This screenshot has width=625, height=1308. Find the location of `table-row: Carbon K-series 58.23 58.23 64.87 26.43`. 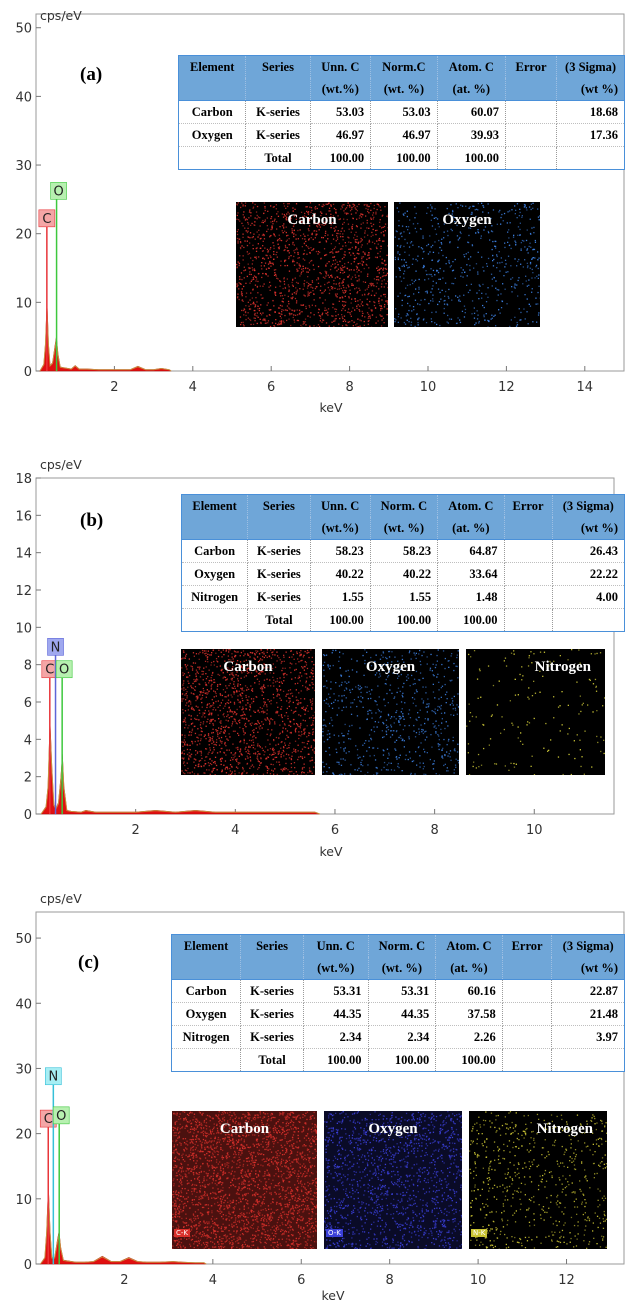

table-row: Carbon K-series 58.23 58.23 64.87 26.43 is located at coordinates (403, 551).